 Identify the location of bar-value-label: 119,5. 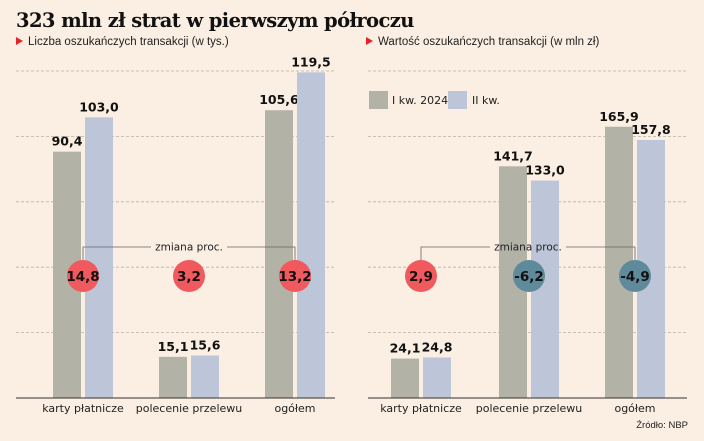
(311, 61).